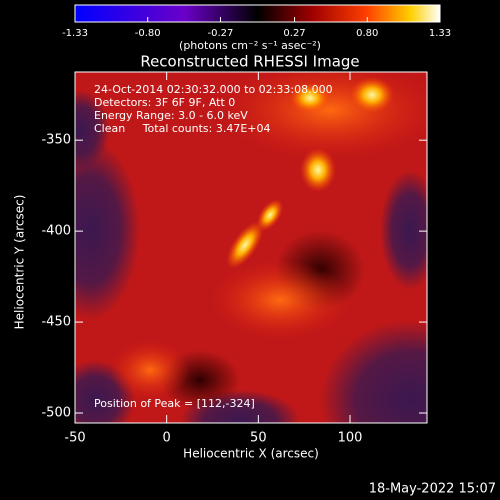 The width and height of the screenshot is (500, 500). Describe the element at coordinates (221, 33) in the screenshot. I see `colorbar-tick-label: -0.27` at that location.